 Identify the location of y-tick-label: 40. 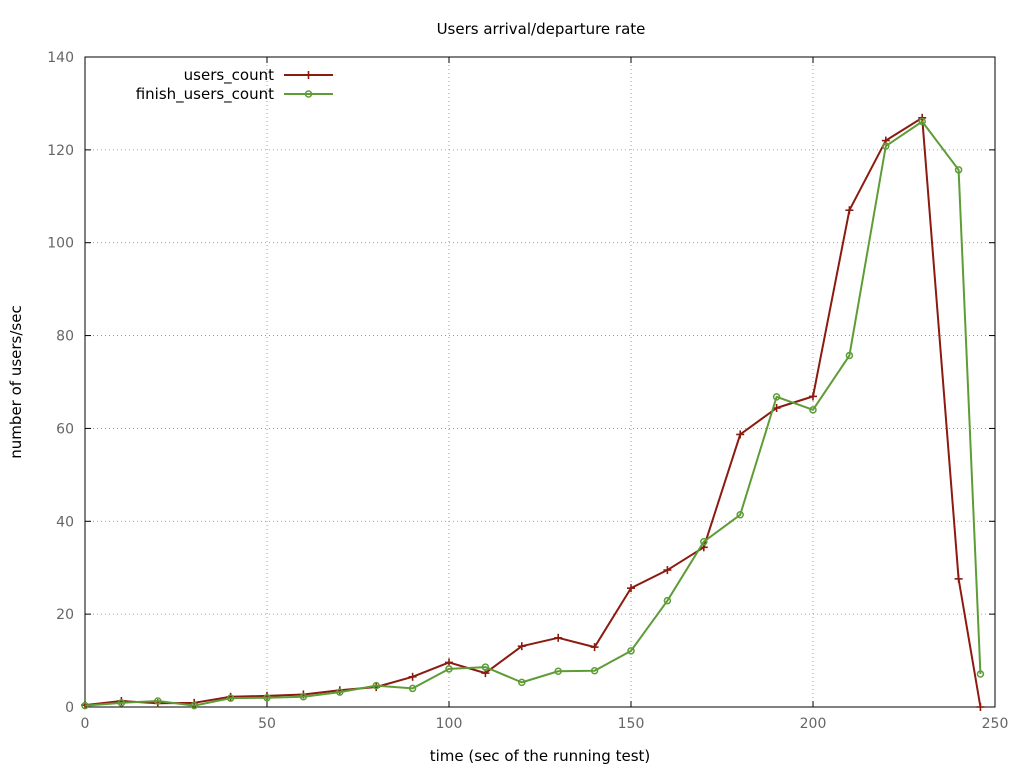
(65, 522).